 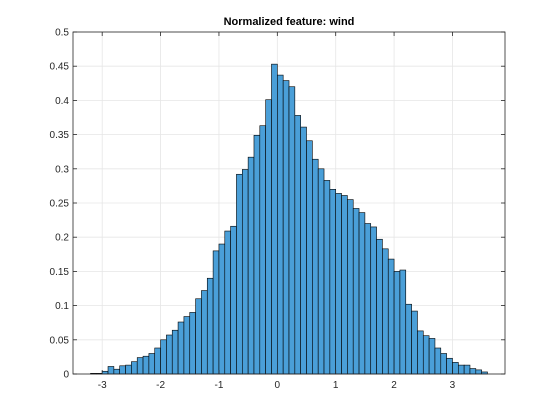 I want to click on x-tick-label: 2, so click(x=394, y=385).